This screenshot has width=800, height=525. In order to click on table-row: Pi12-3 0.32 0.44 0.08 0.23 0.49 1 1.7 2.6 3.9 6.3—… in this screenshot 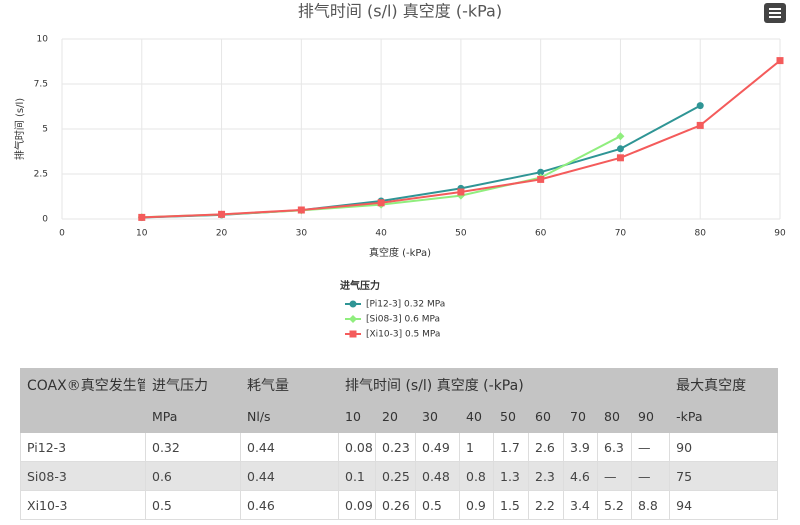, I will do `click(399, 447)`.